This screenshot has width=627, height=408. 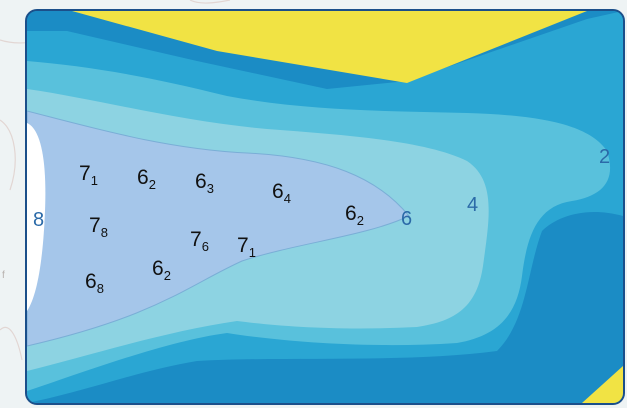 What do you see at coordinates (281, 193) in the screenshot?
I see `sounding: 64` at bounding box center [281, 193].